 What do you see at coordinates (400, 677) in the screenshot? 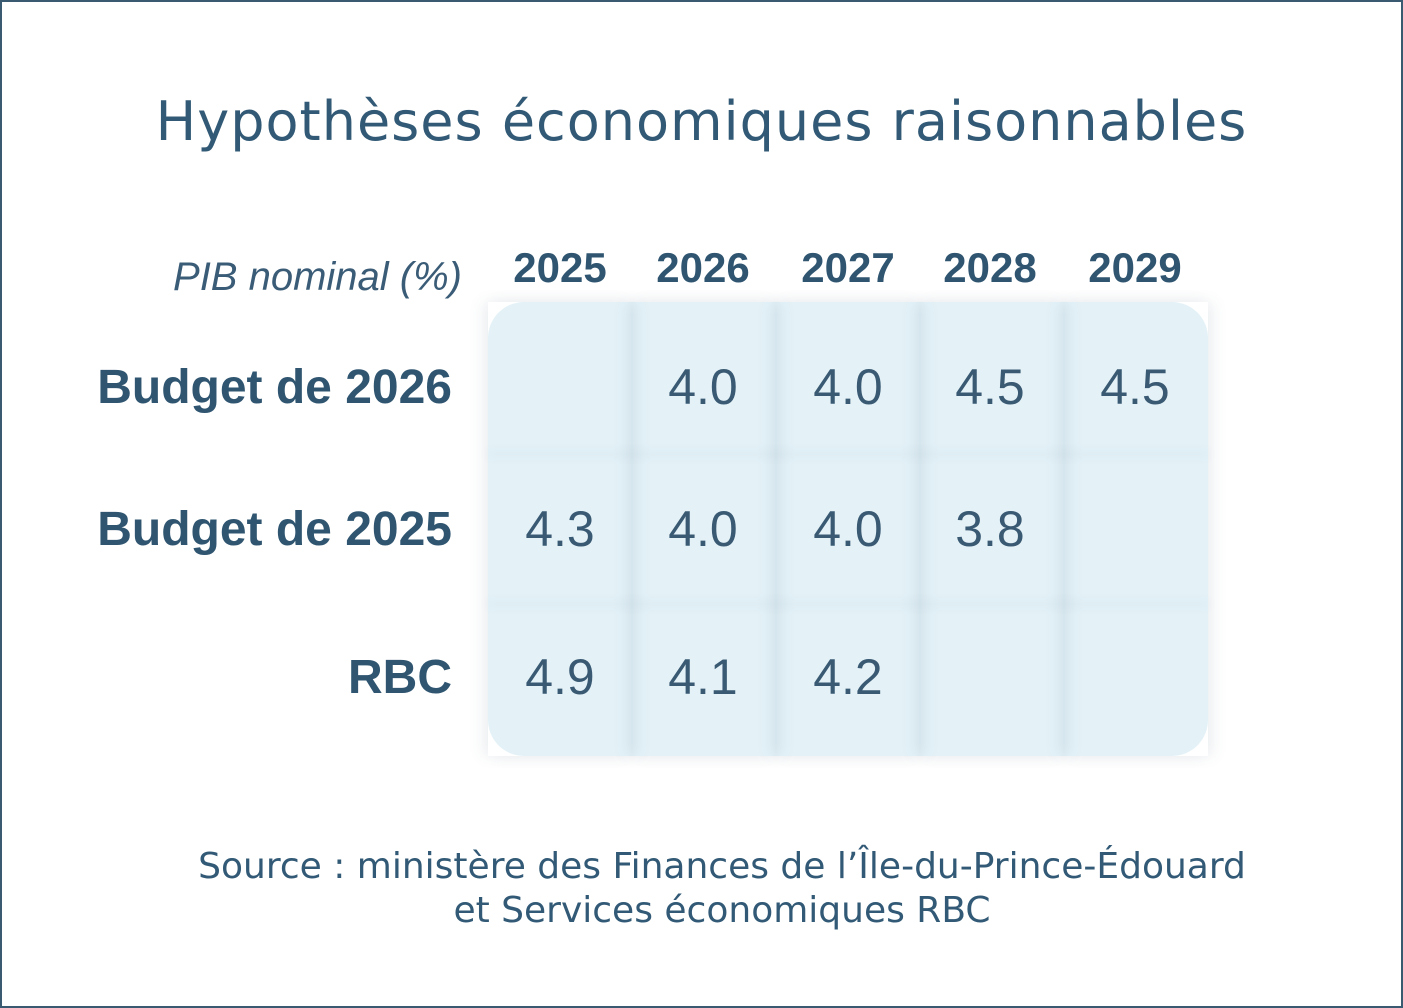
I see `row-label: RBC` at bounding box center [400, 677].